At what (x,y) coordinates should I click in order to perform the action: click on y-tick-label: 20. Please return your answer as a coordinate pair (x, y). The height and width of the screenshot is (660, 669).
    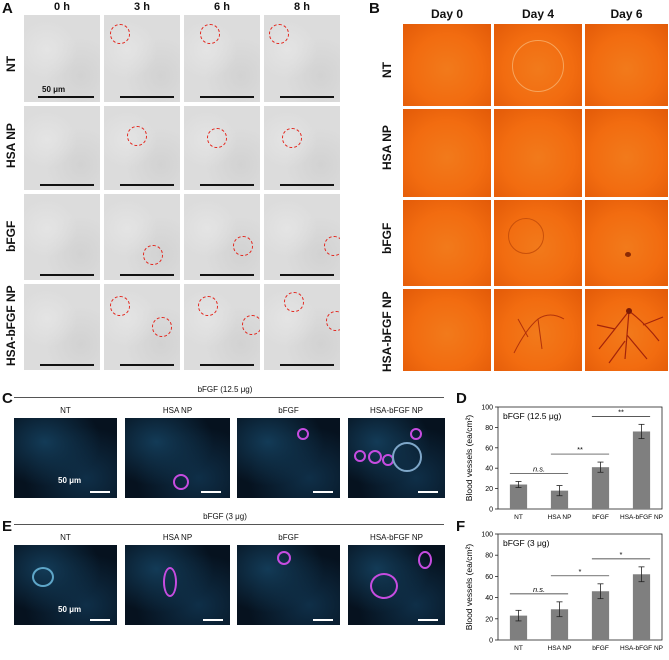
    Looking at the image, I should click on (489, 489).